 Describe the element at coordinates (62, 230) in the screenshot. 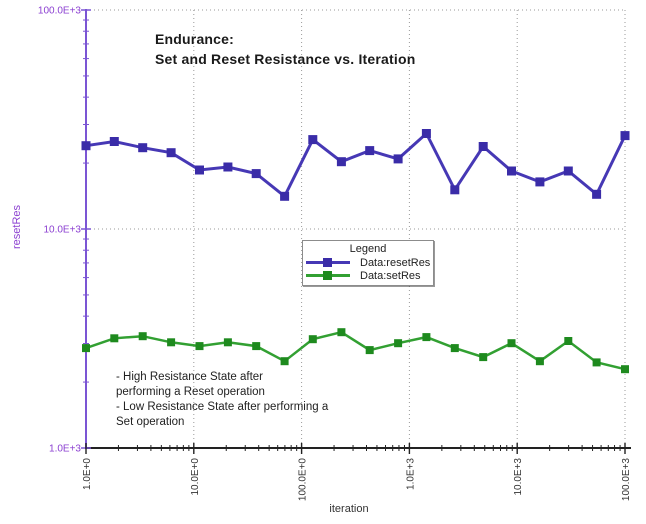

I see `y-tick-label: 10.0E+3` at that location.